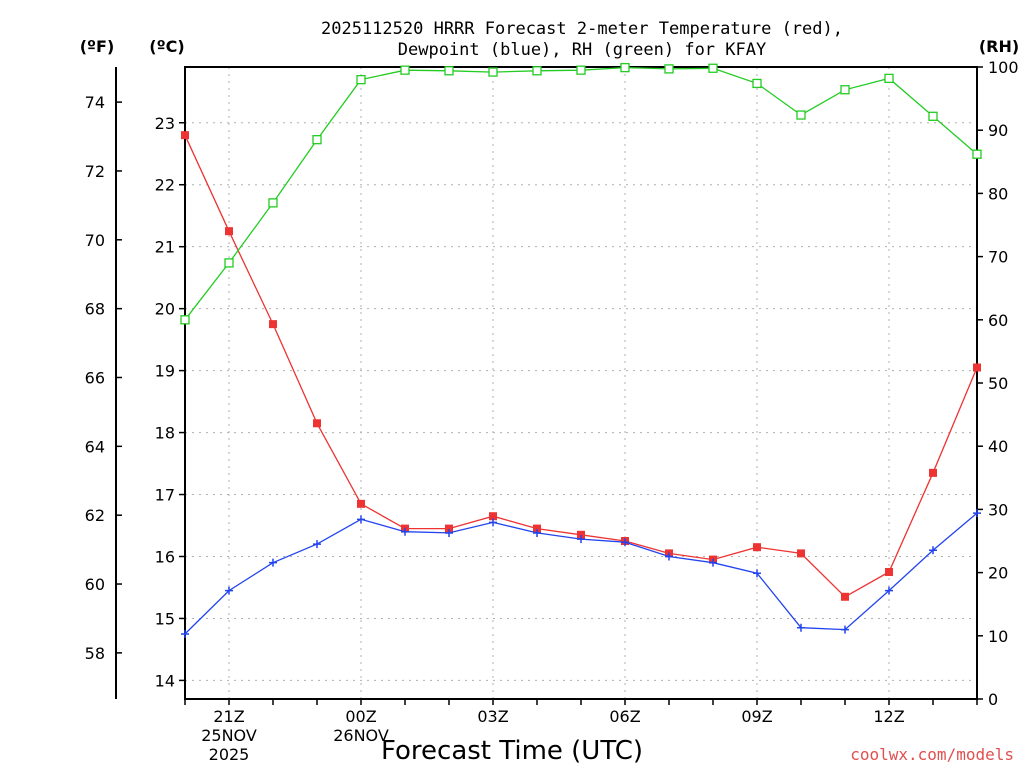 The height and width of the screenshot is (768, 1024). I want to click on rh-axis-header: (RH), so click(999, 46).